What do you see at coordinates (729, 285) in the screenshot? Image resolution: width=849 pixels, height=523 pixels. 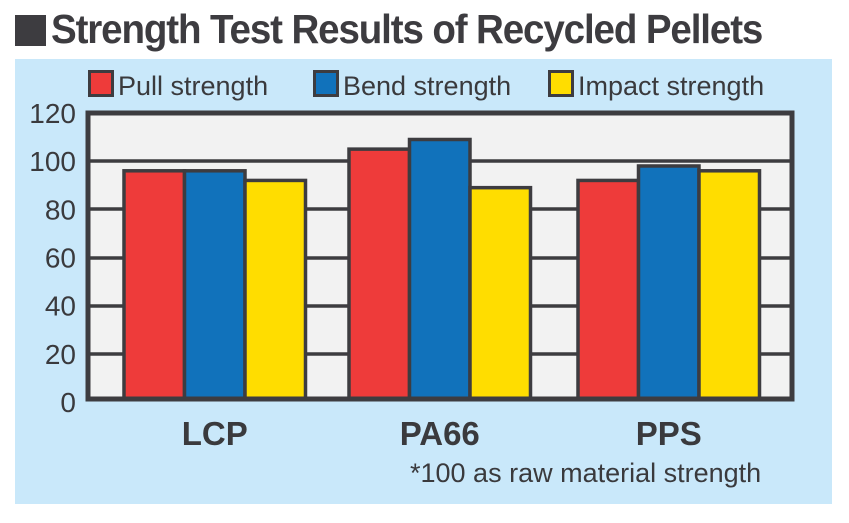 I see `bar-pps-impact-strength` at bounding box center [729, 285].